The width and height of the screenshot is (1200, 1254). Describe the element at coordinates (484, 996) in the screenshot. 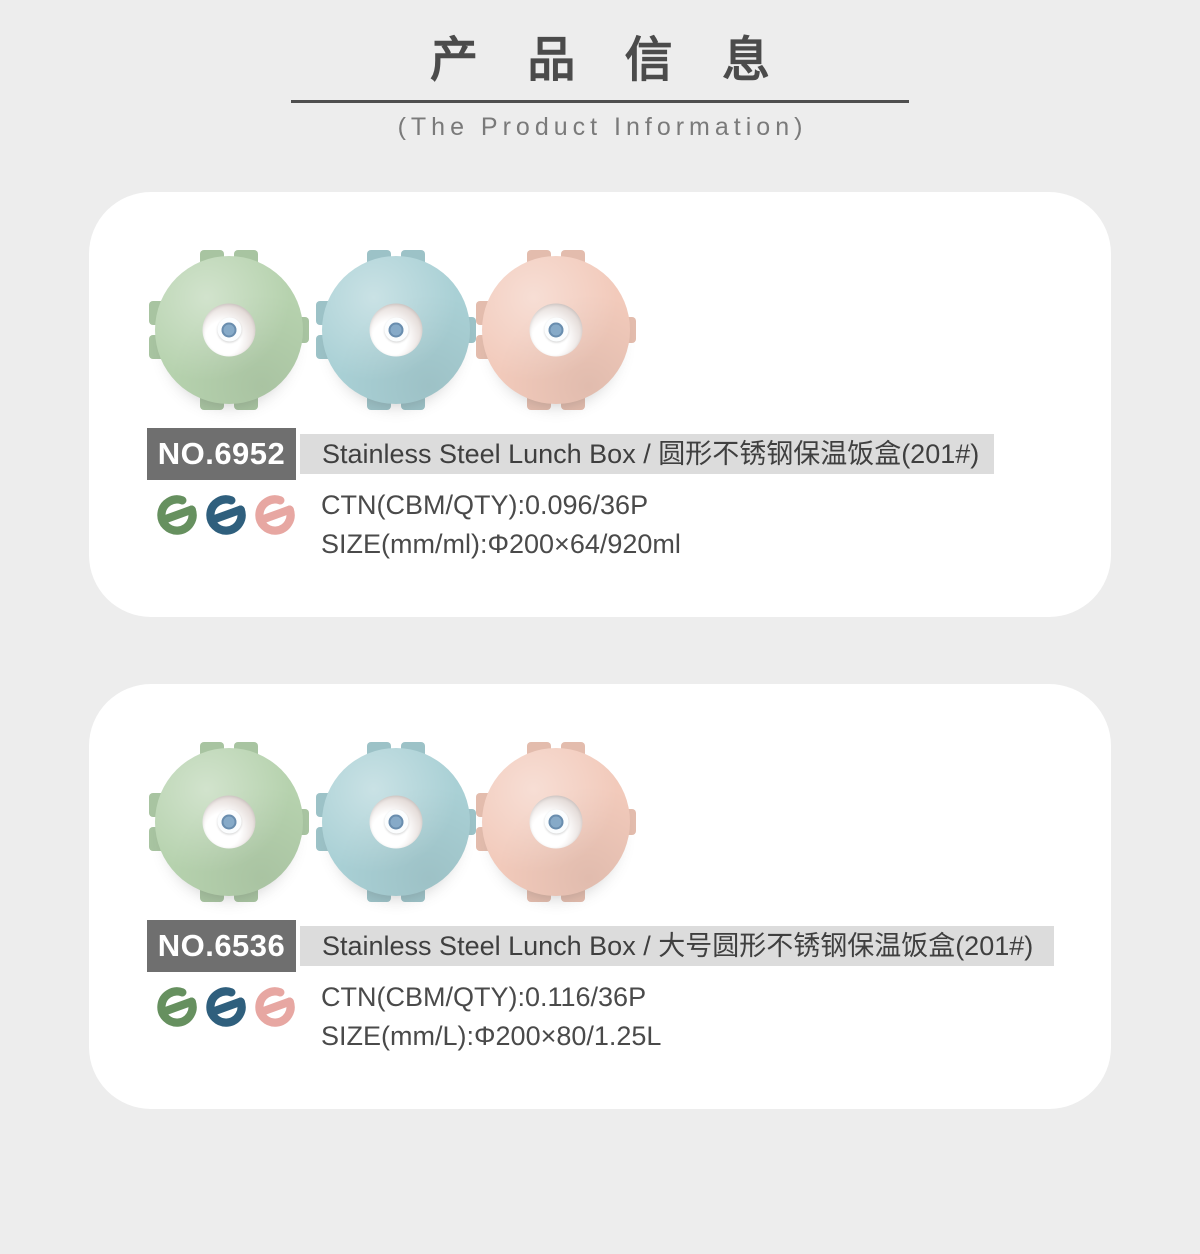

I see `ctn-line: CTN(CBM/QTY):0.116/36P` at that location.